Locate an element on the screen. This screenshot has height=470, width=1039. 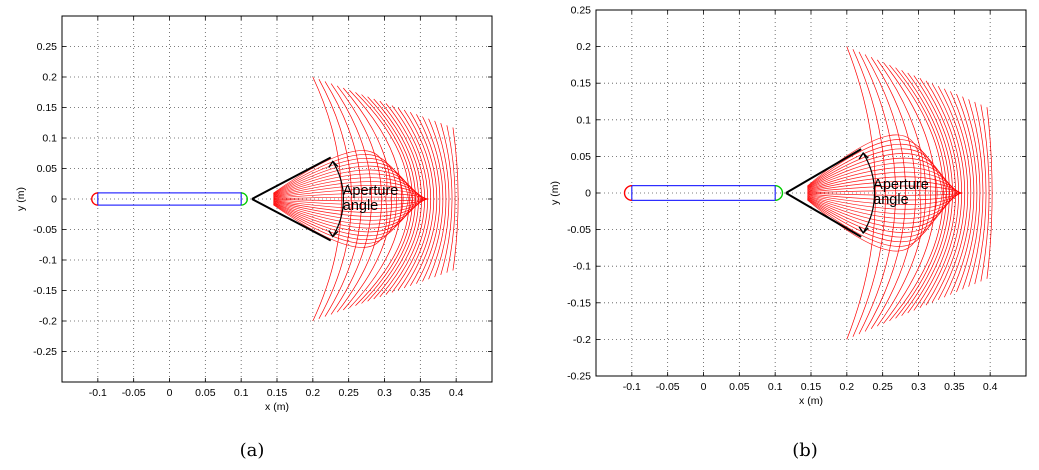
chart-a-aperture-arc is located at coordinates (338, 199).